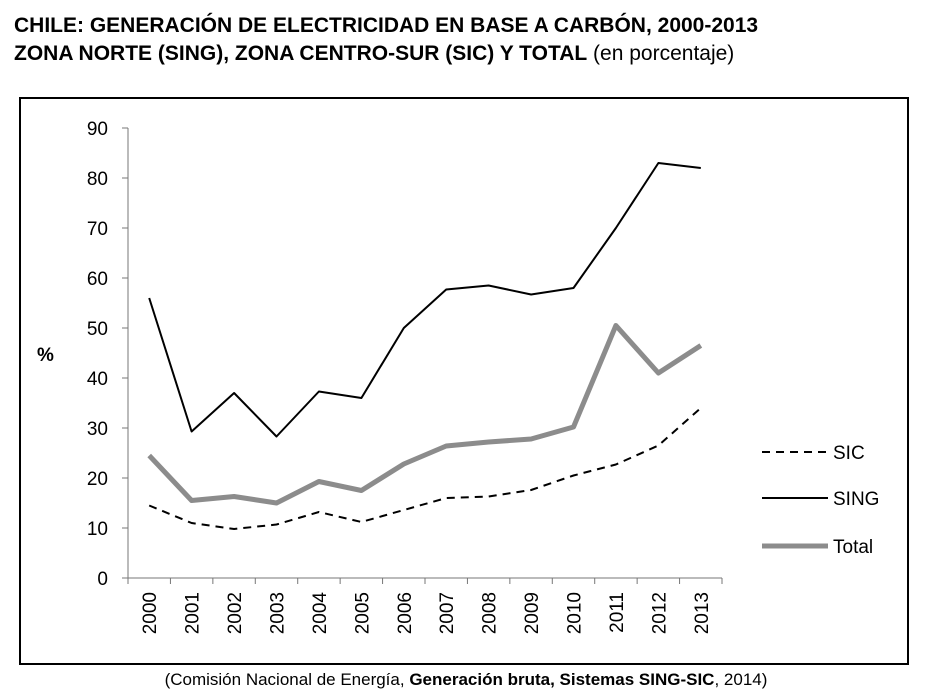 This screenshot has width=932, height=696. What do you see at coordinates (661, 53) in the screenshot?
I see `title-line-2-unit: (en porcentaje)` at bounding box center [661, 53].